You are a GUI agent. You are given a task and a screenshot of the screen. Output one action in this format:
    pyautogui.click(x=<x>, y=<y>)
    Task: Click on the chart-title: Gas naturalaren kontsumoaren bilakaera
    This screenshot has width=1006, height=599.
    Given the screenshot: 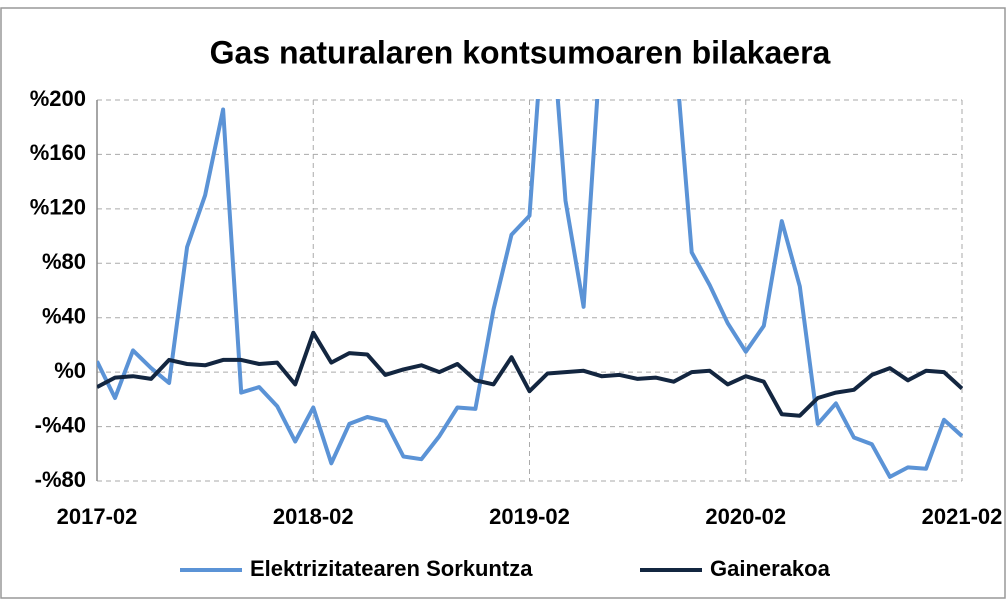 What is the action you would take?
    pyautogui.click(x=520, y=52)
    